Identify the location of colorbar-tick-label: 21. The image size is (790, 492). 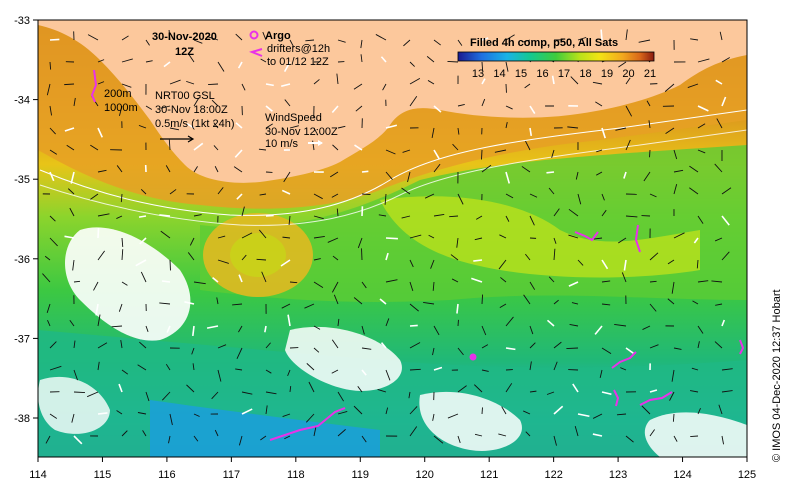
(650, 74).